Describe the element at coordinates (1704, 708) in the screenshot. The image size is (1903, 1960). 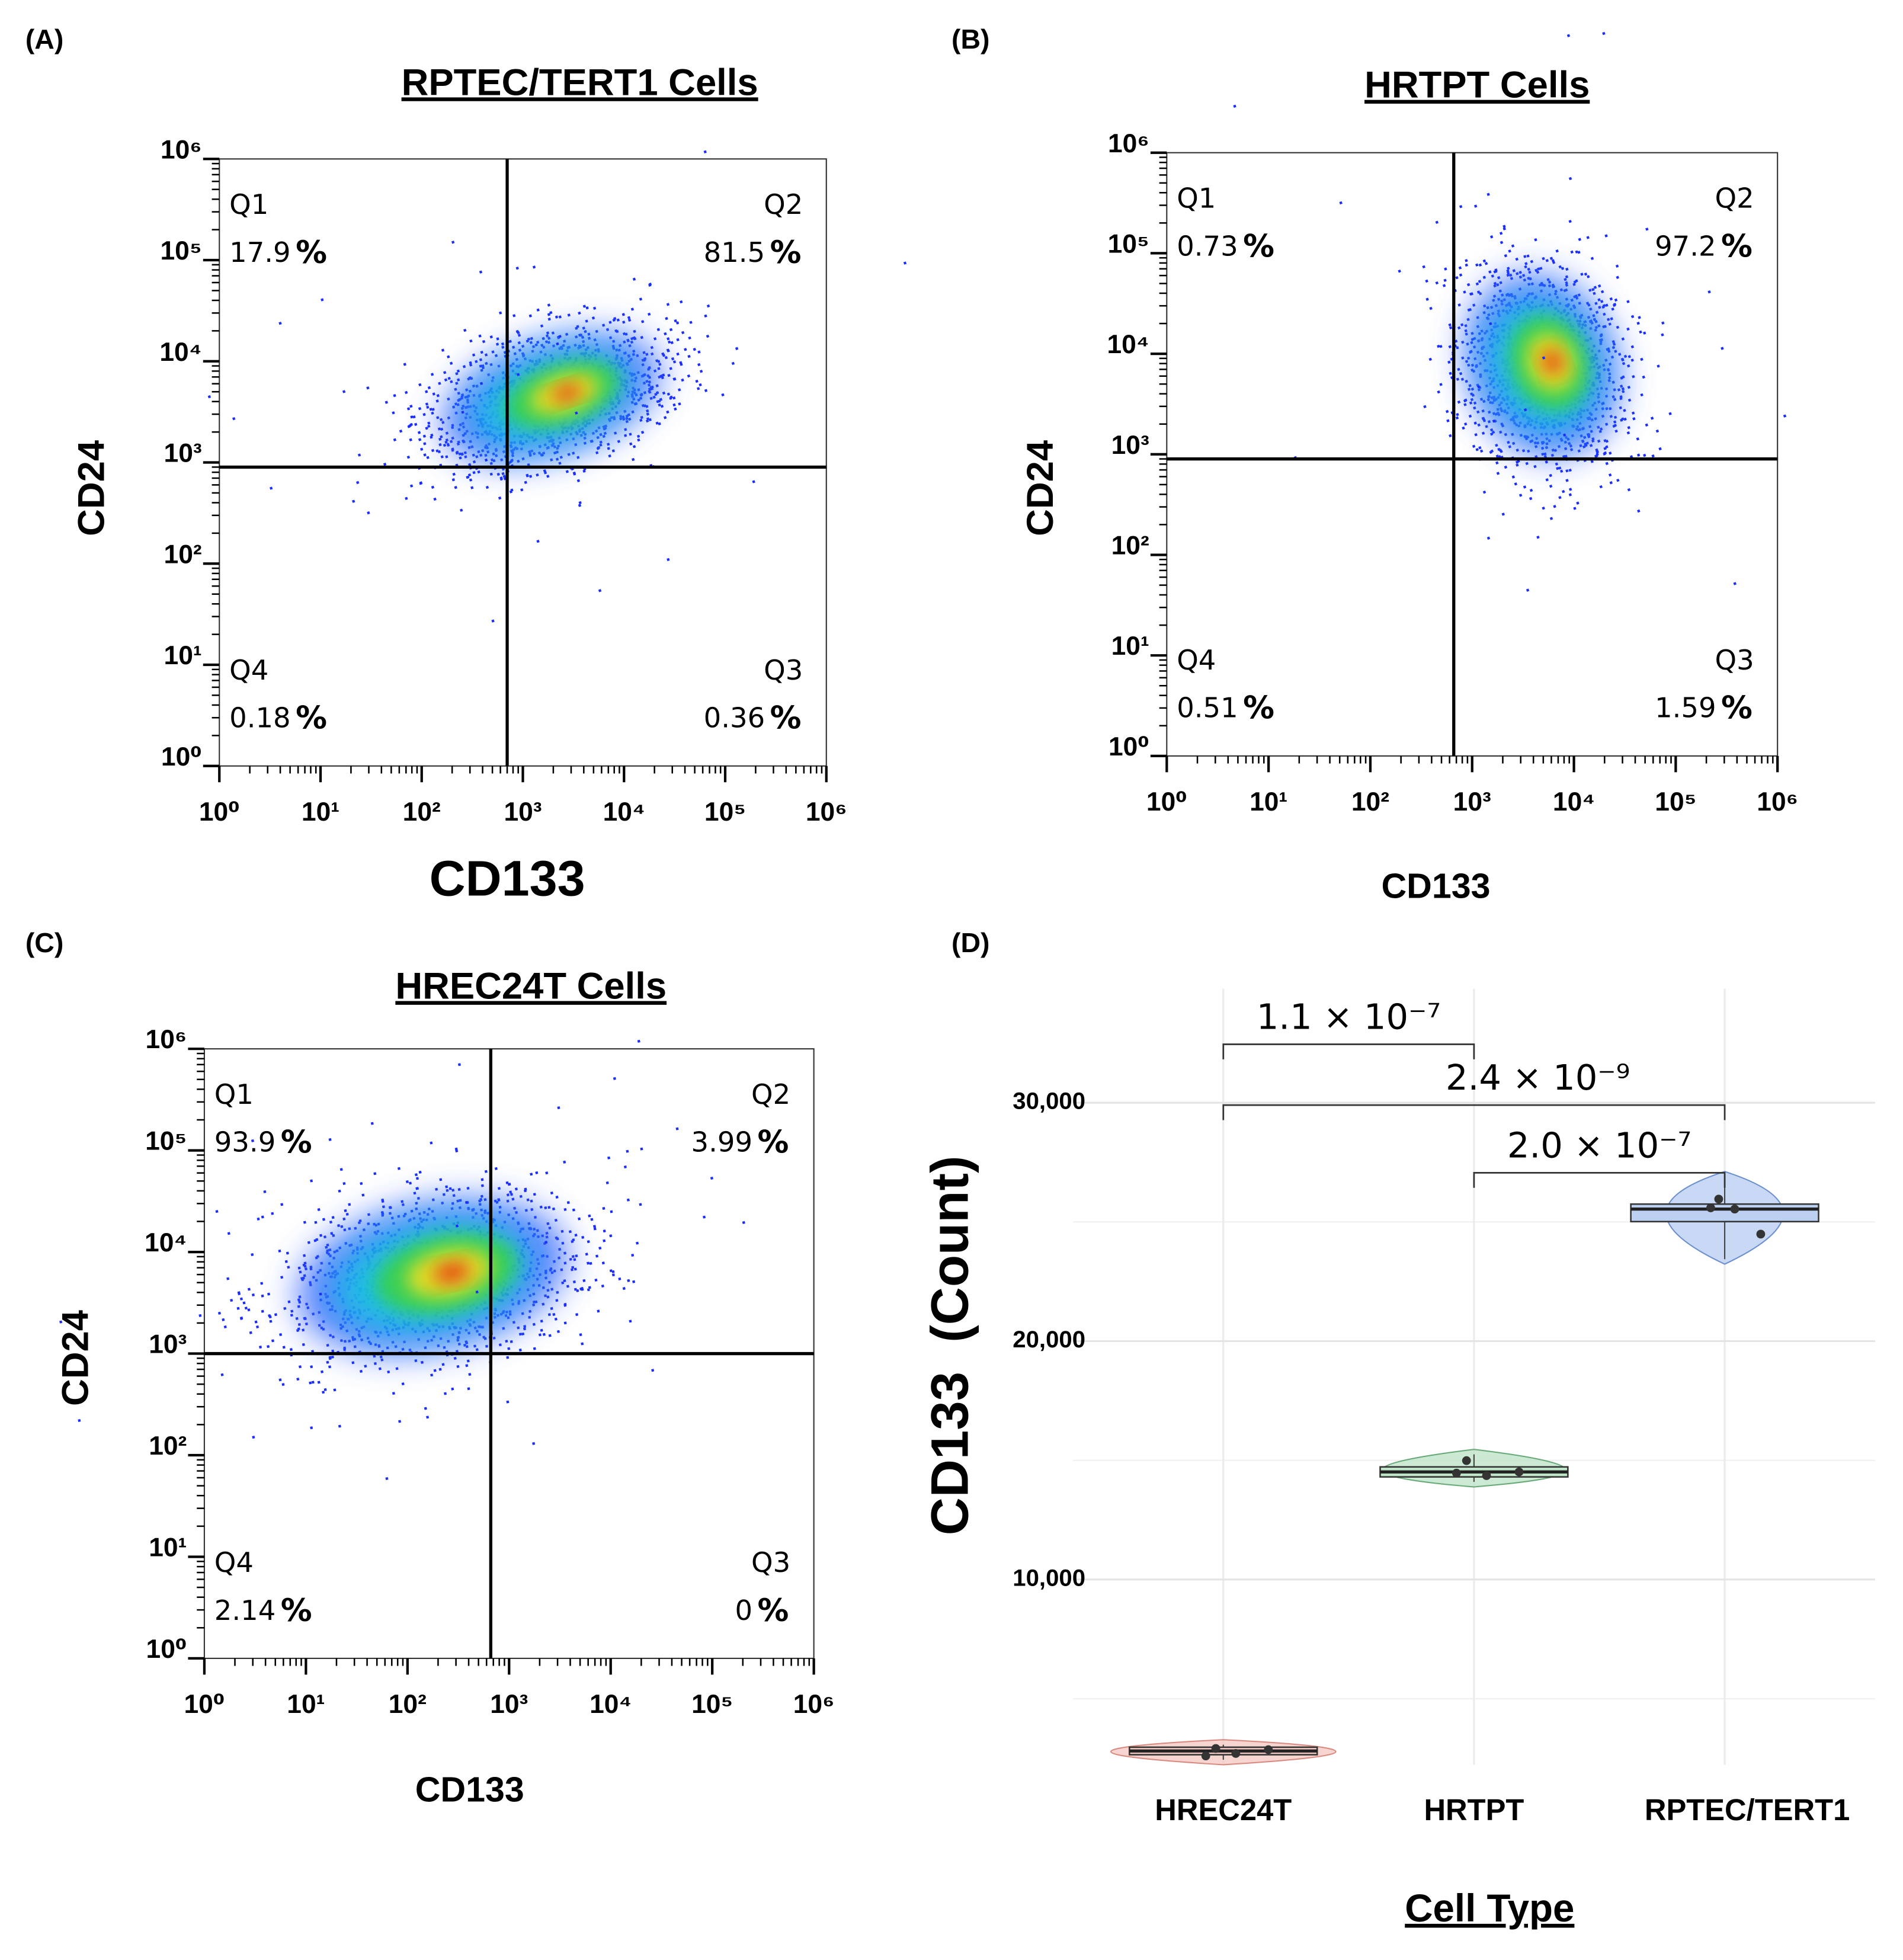
I see `quadrant-percent: 1.59%` at that location.